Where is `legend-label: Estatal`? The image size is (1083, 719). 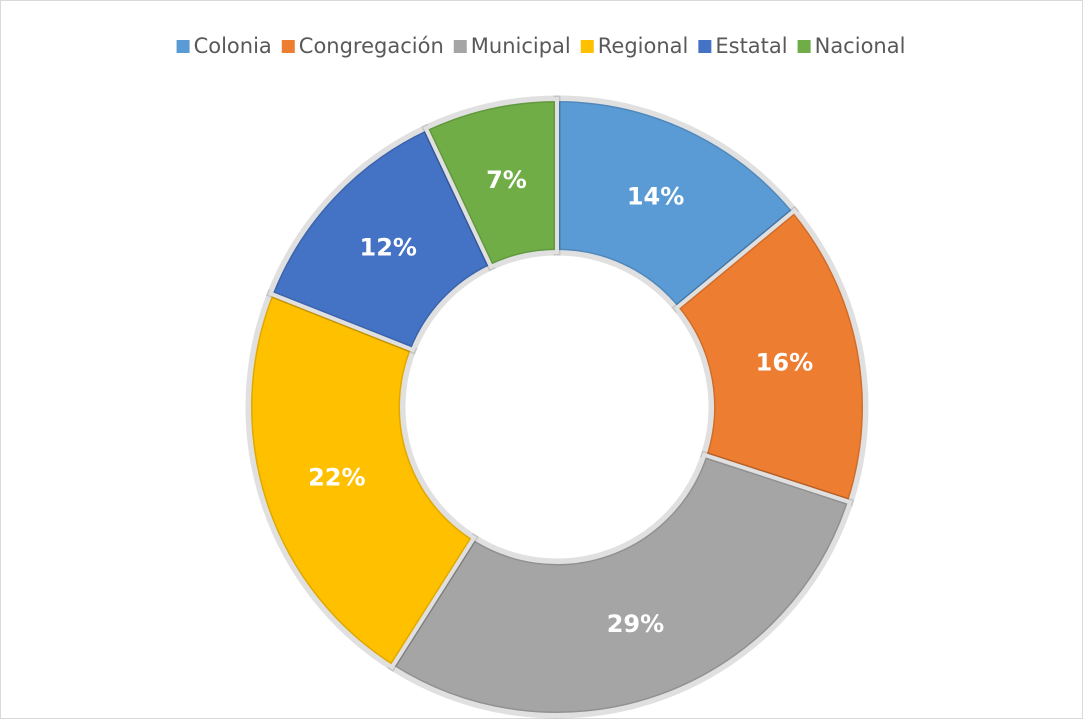
legend-label: Estatal is located at coordinates (751, 46).